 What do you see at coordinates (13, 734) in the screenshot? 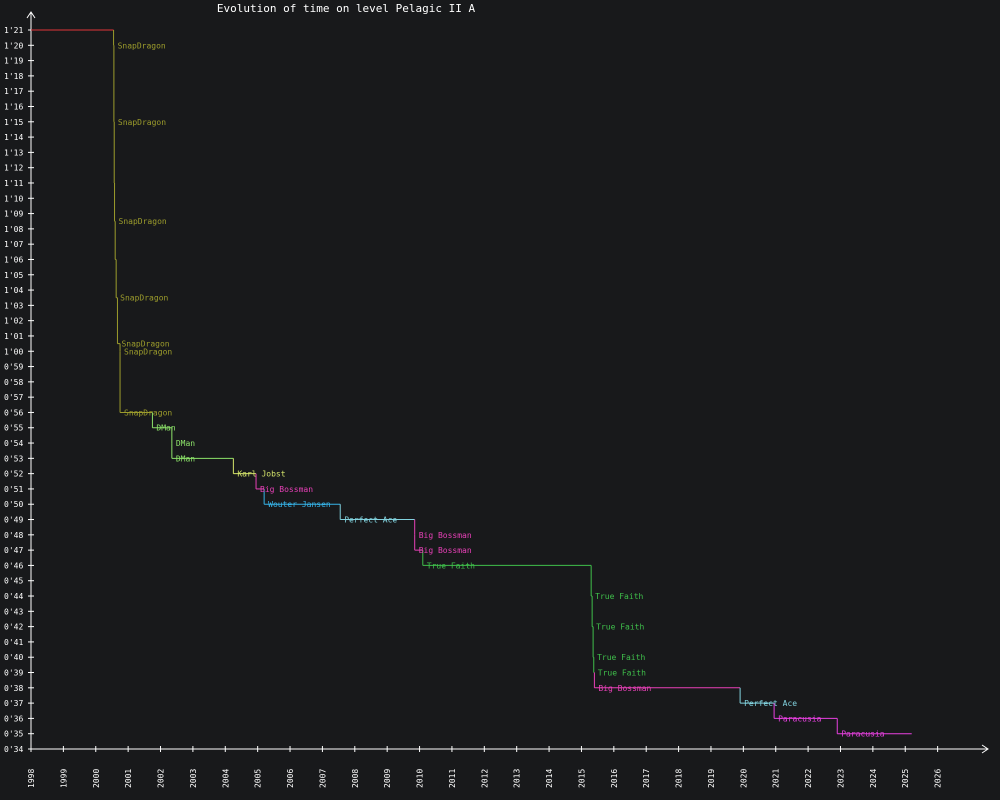
I see `y-tick-label: 0'35` at bounding box center [13, 734].